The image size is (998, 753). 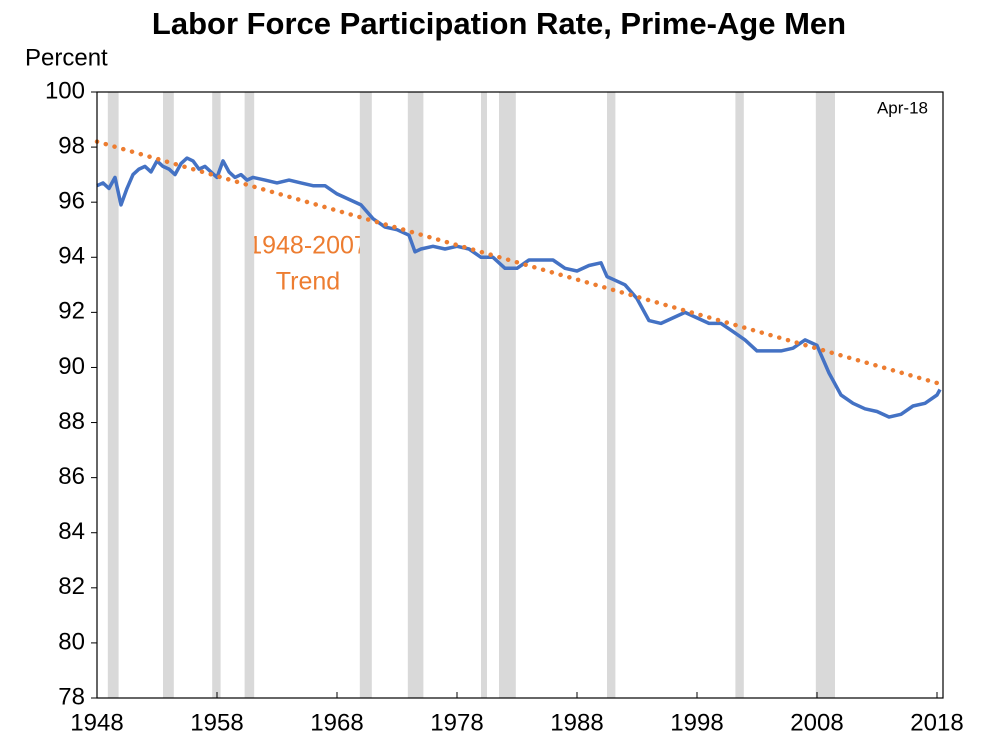 What do you see at coordinates (71, 476) in the screenshot?
I see `y-tick-label: 86` at bounding box center [71, 476].